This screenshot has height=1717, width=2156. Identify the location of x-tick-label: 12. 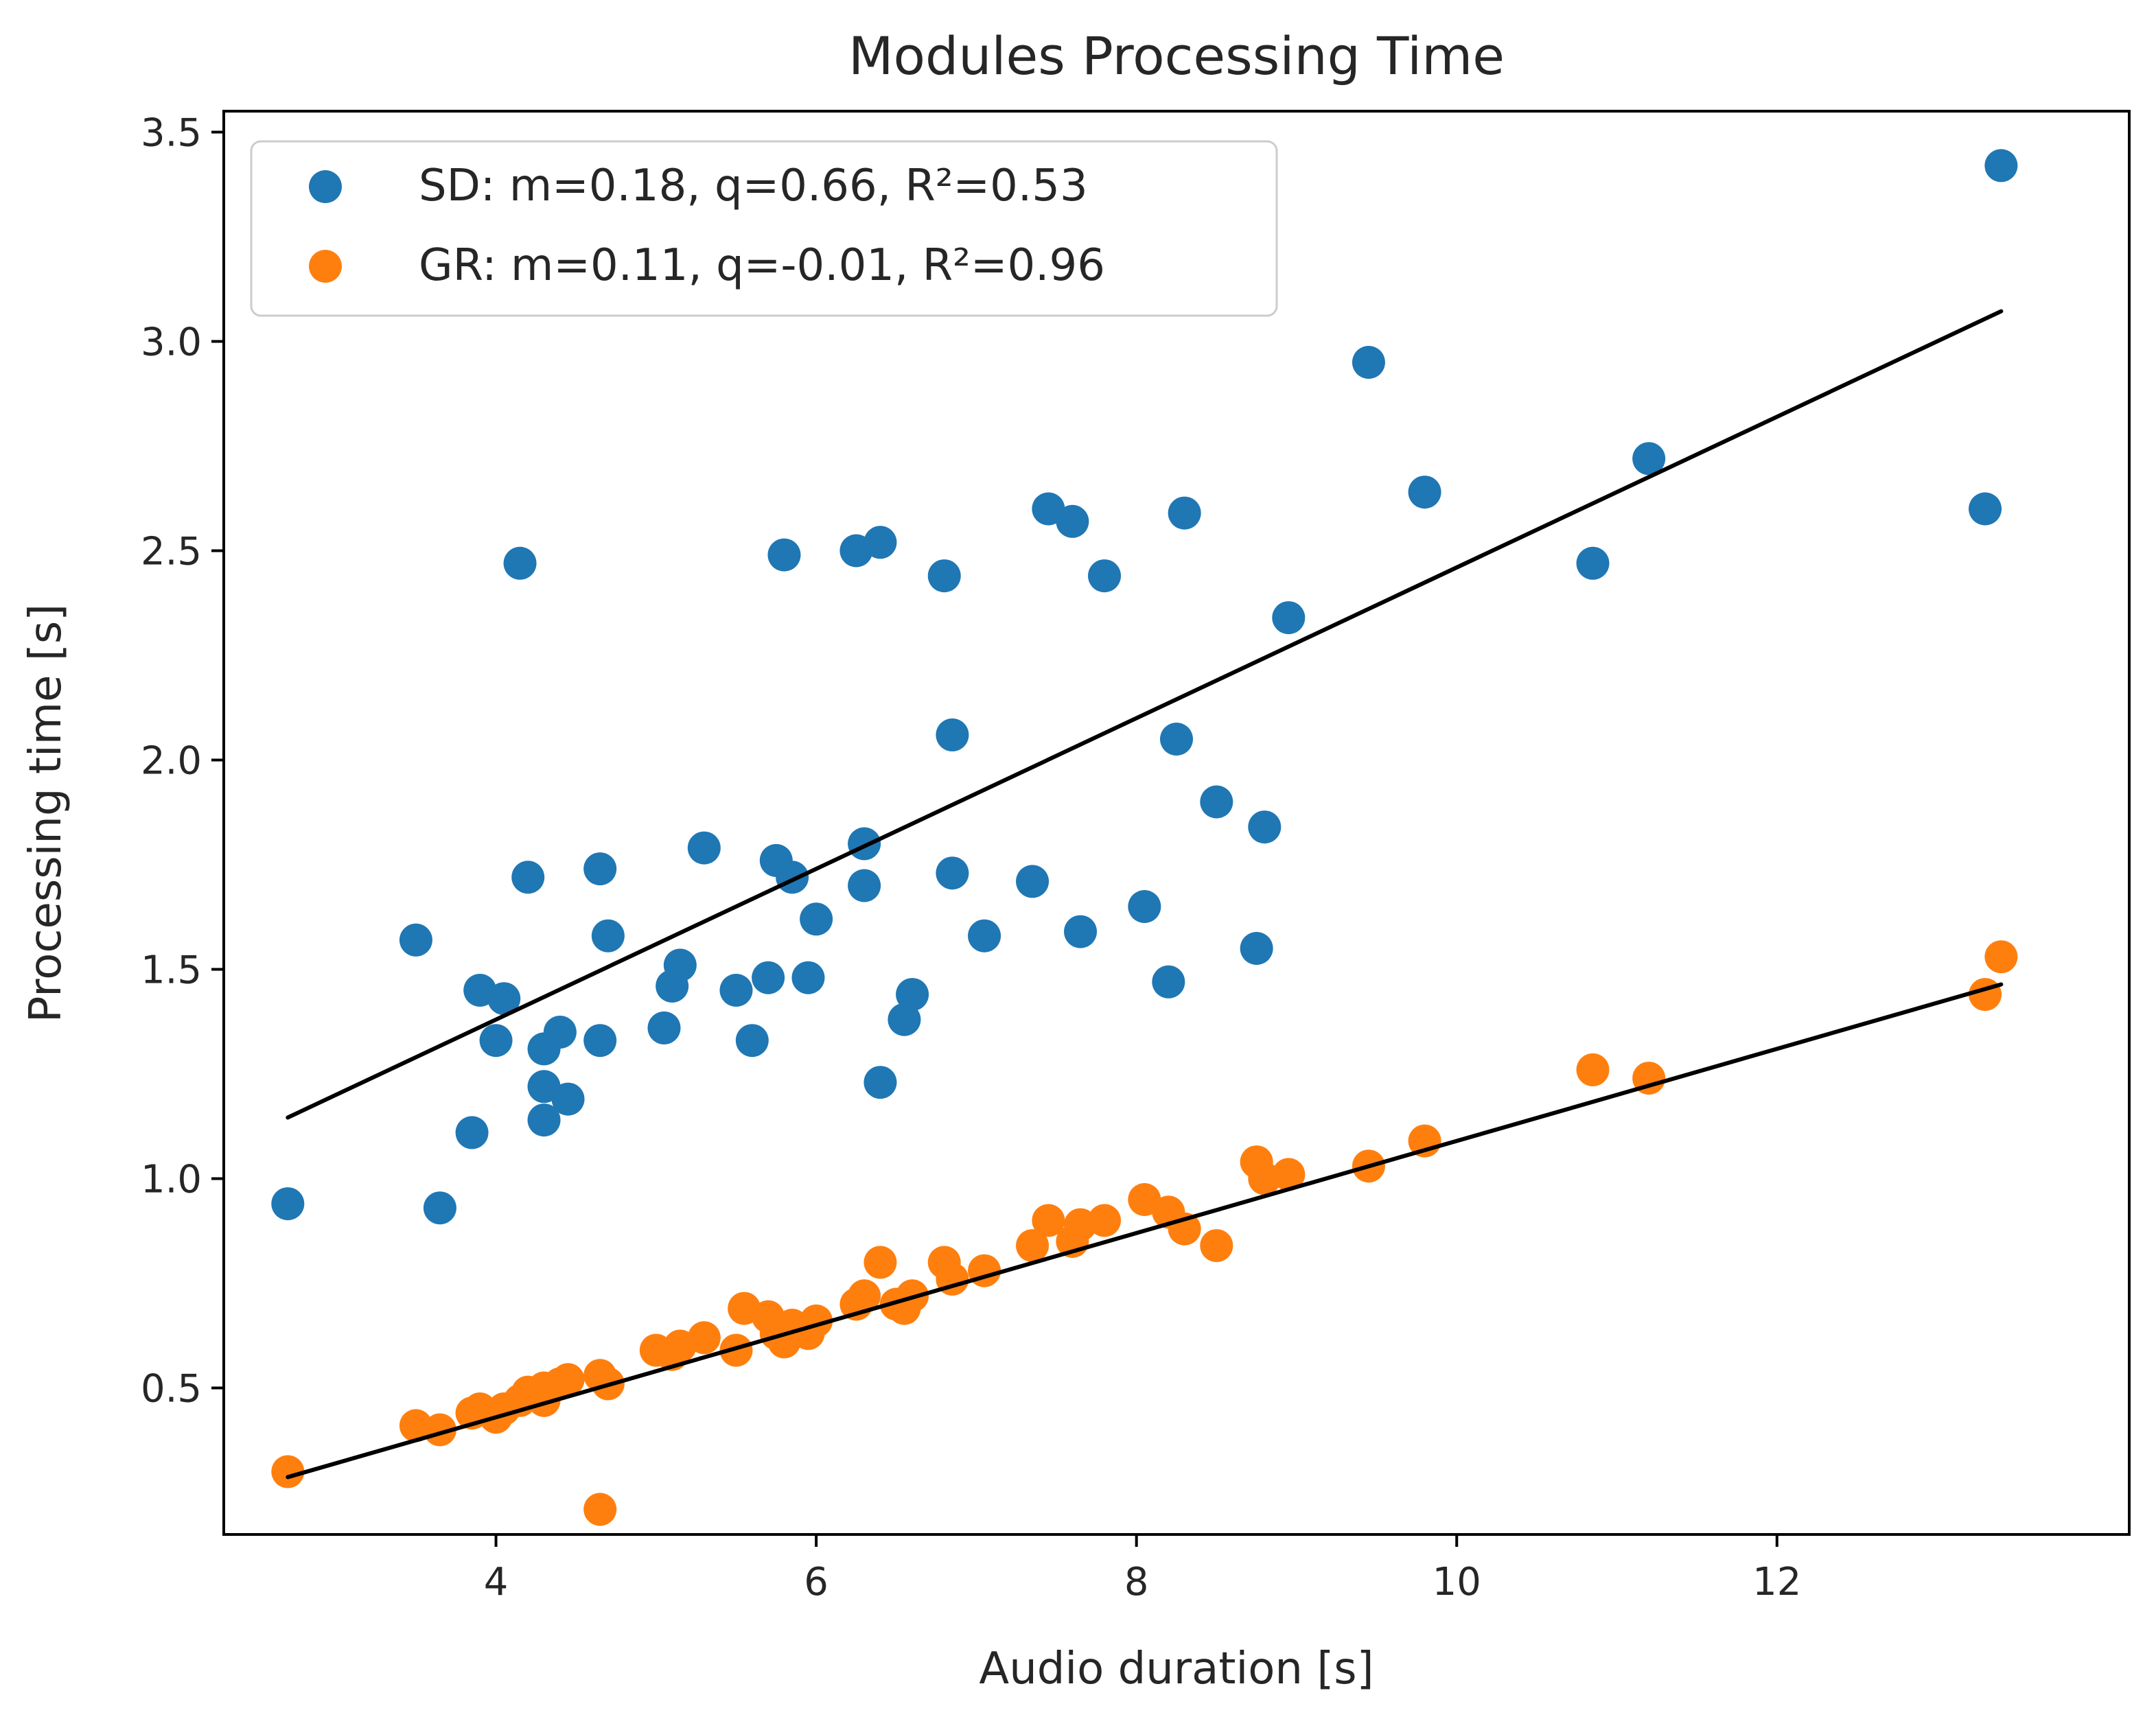
(1776, 1582).